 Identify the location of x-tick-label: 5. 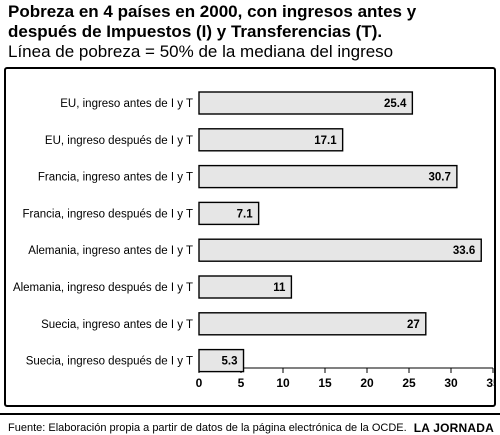
(241, 383).